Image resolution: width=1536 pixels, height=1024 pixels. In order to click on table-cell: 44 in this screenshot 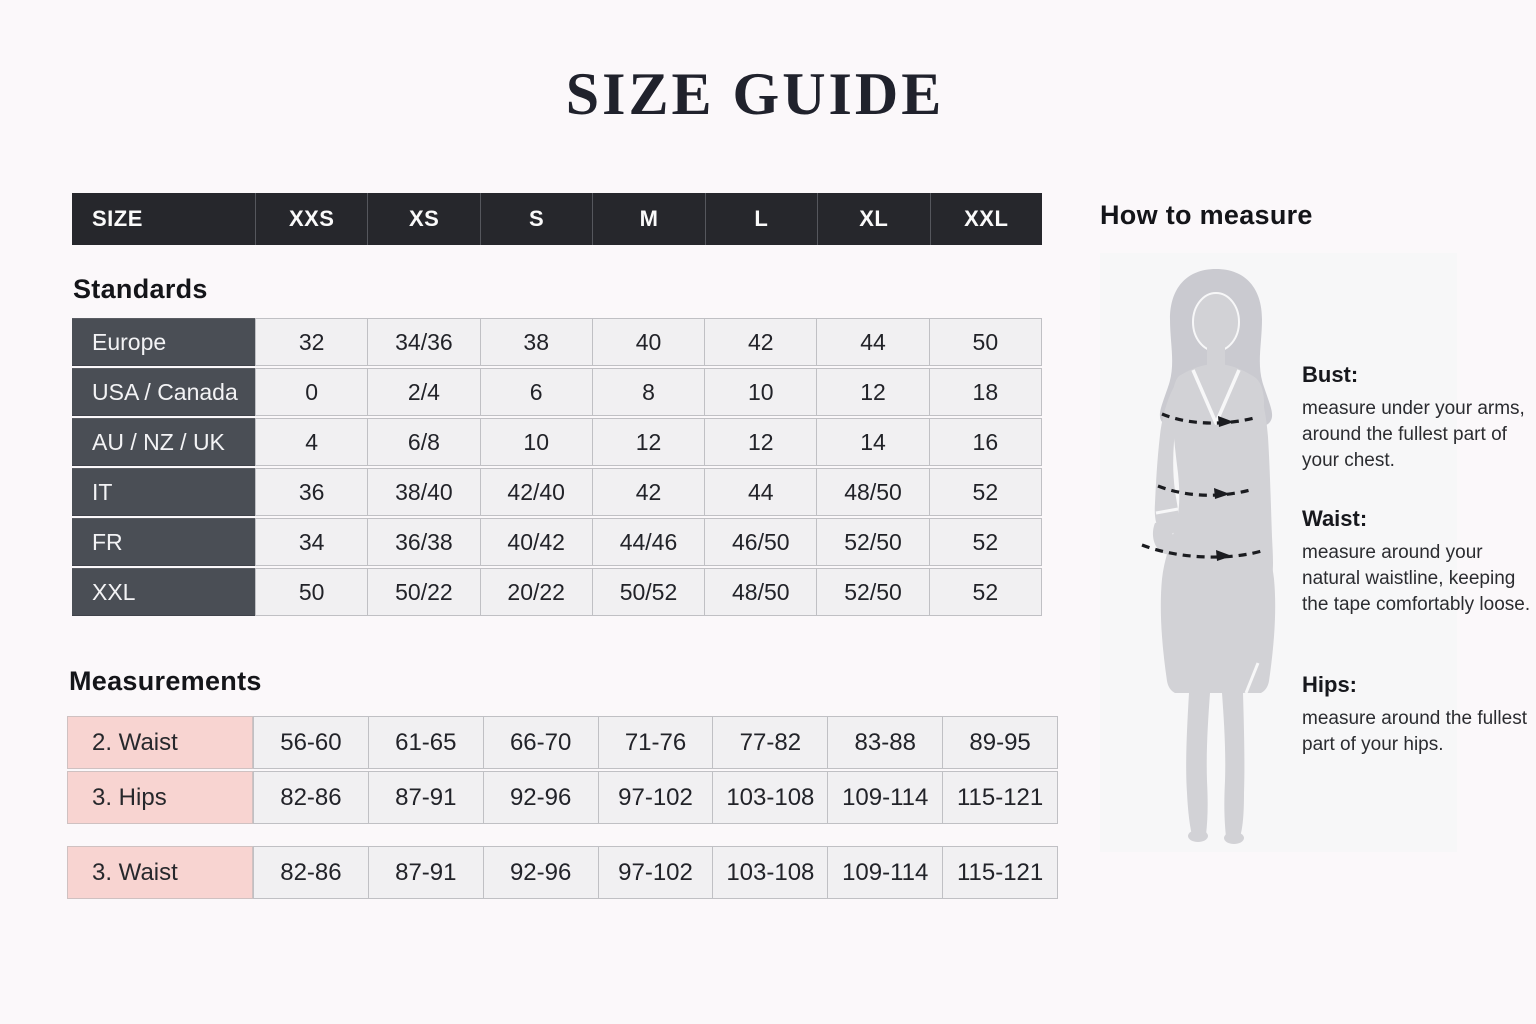, I will do `click(761, 492)`.